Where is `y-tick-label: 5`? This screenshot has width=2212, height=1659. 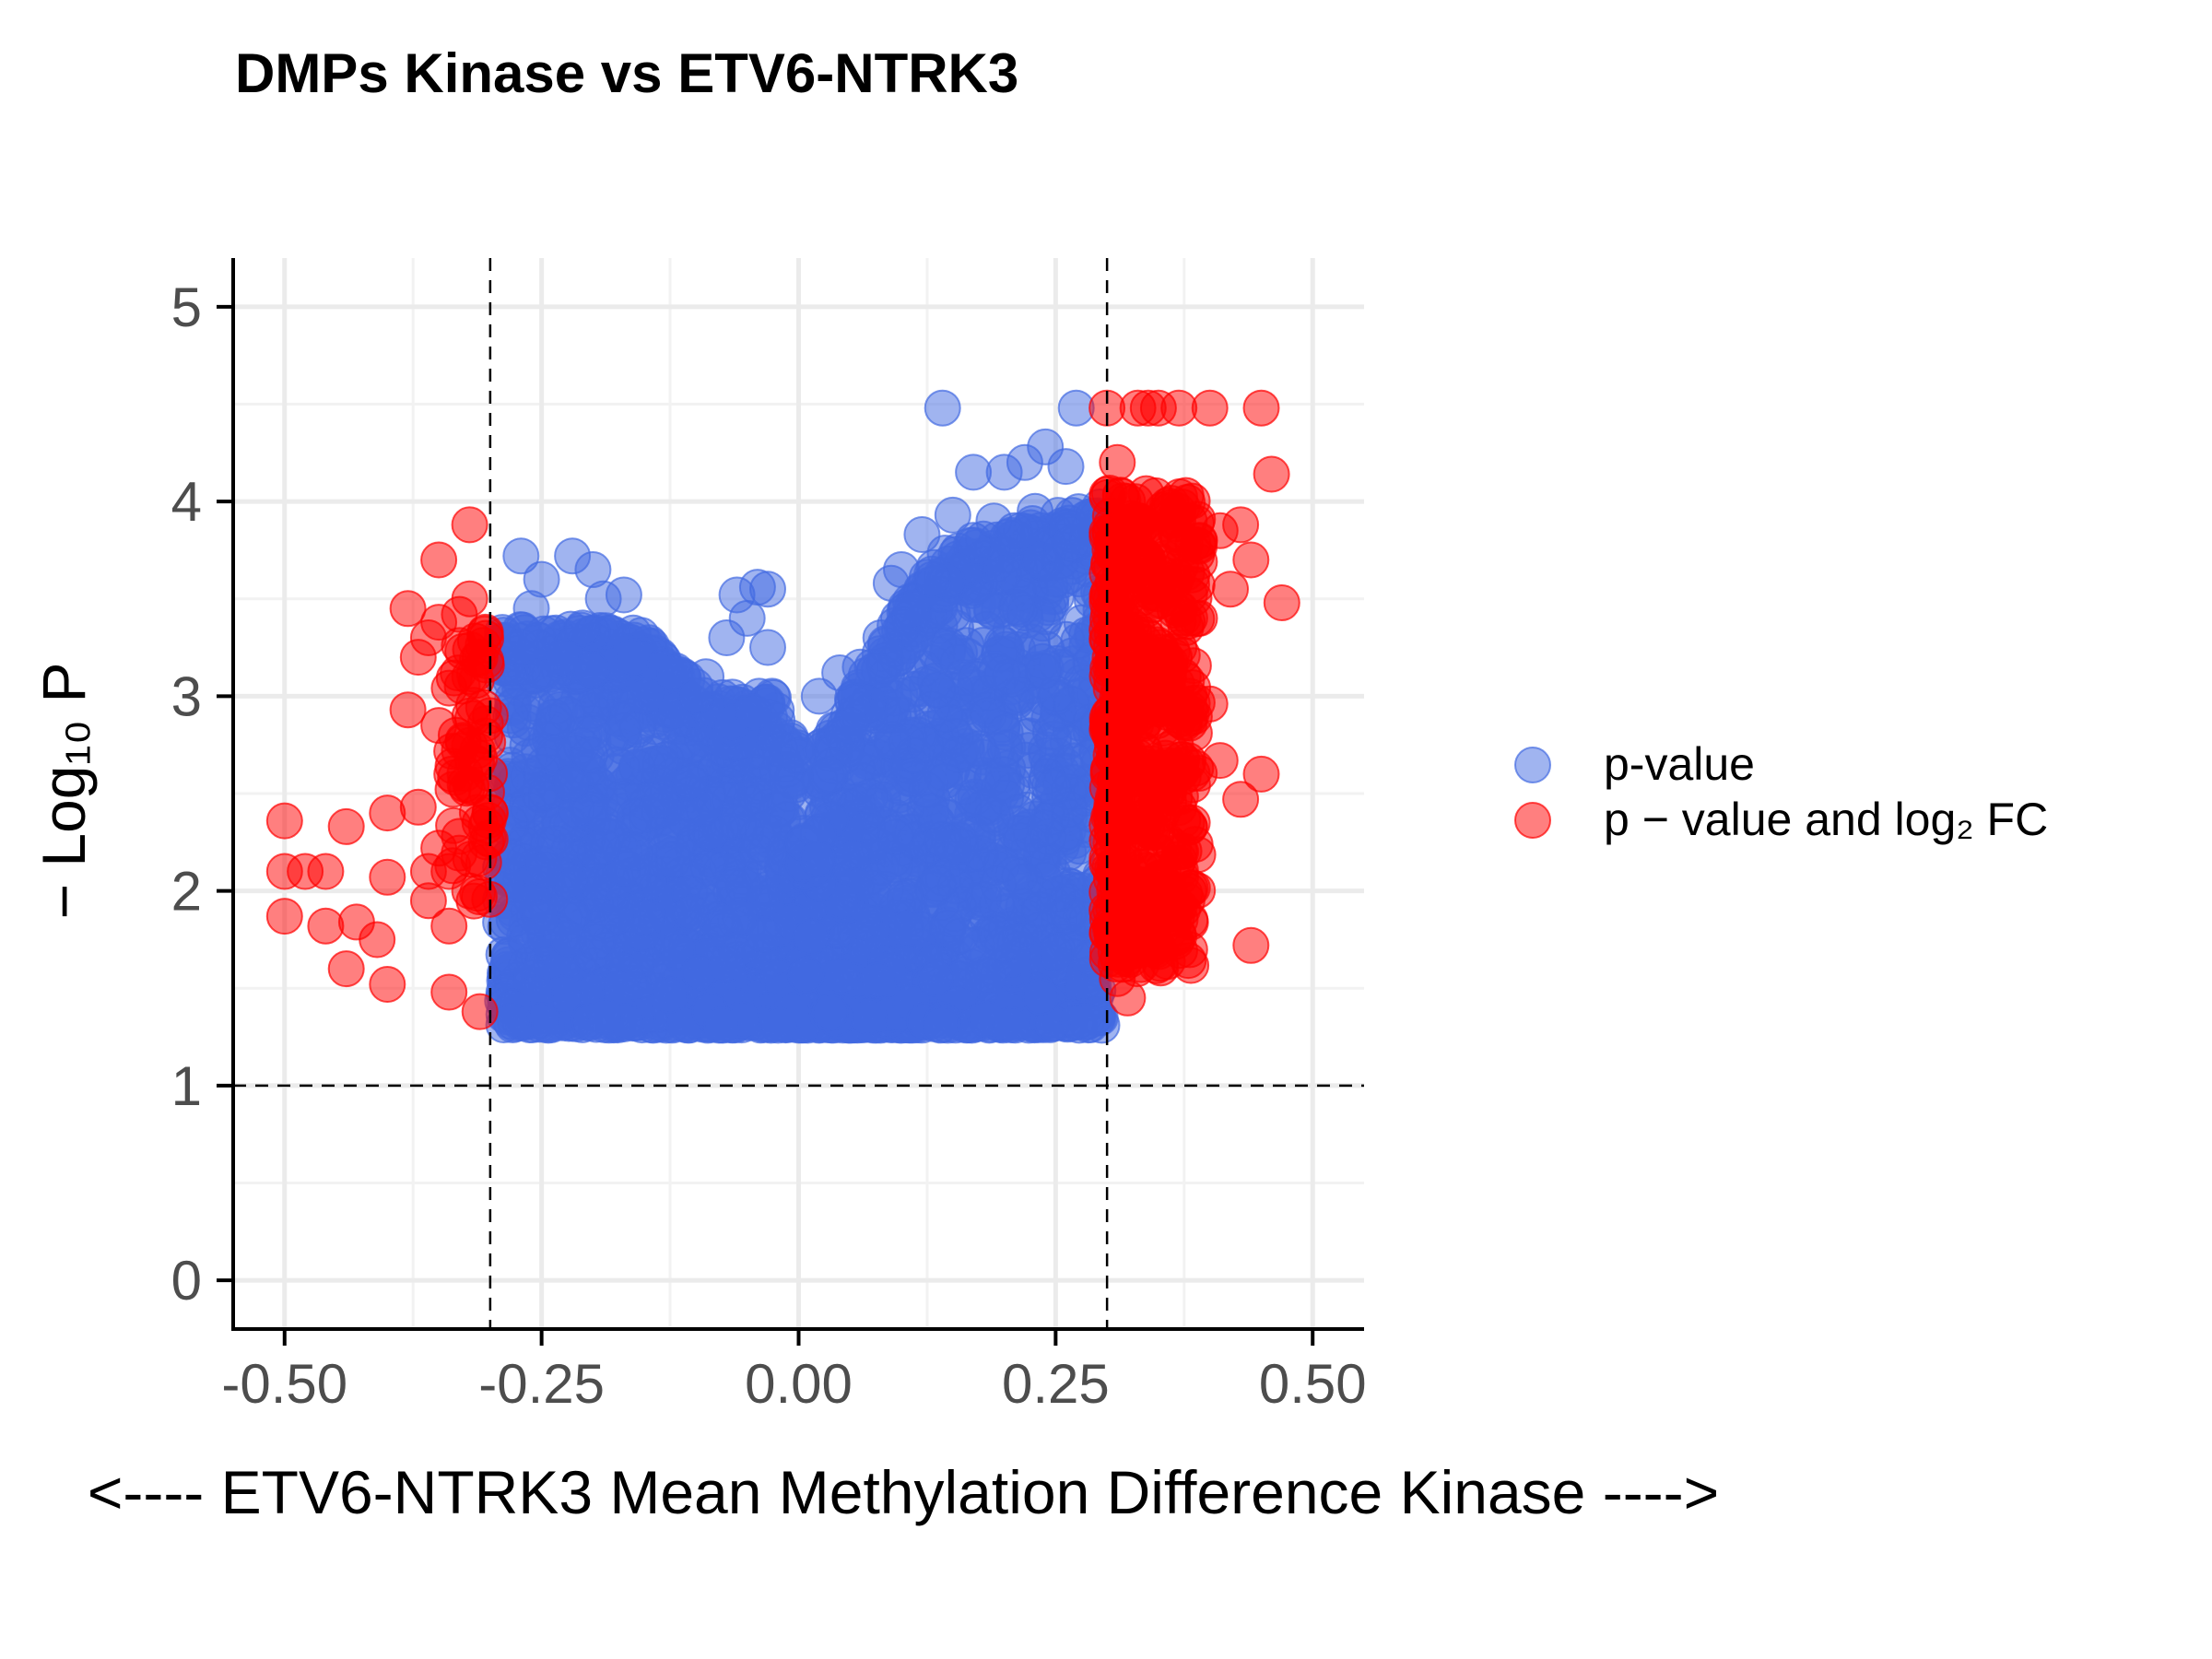
y-tick-label: 5 is located at coordinates (186, 307).